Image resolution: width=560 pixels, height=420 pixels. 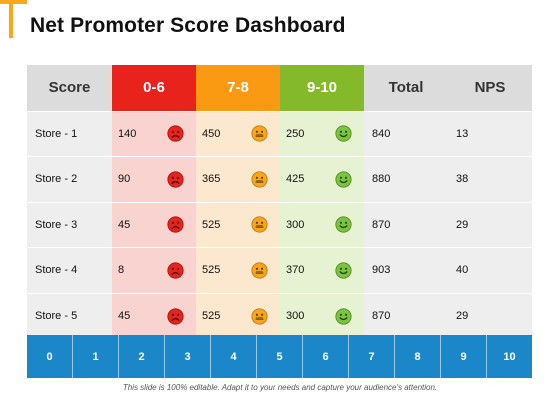 I want to click on promoters-value: 425, so click(x=295, y=179).